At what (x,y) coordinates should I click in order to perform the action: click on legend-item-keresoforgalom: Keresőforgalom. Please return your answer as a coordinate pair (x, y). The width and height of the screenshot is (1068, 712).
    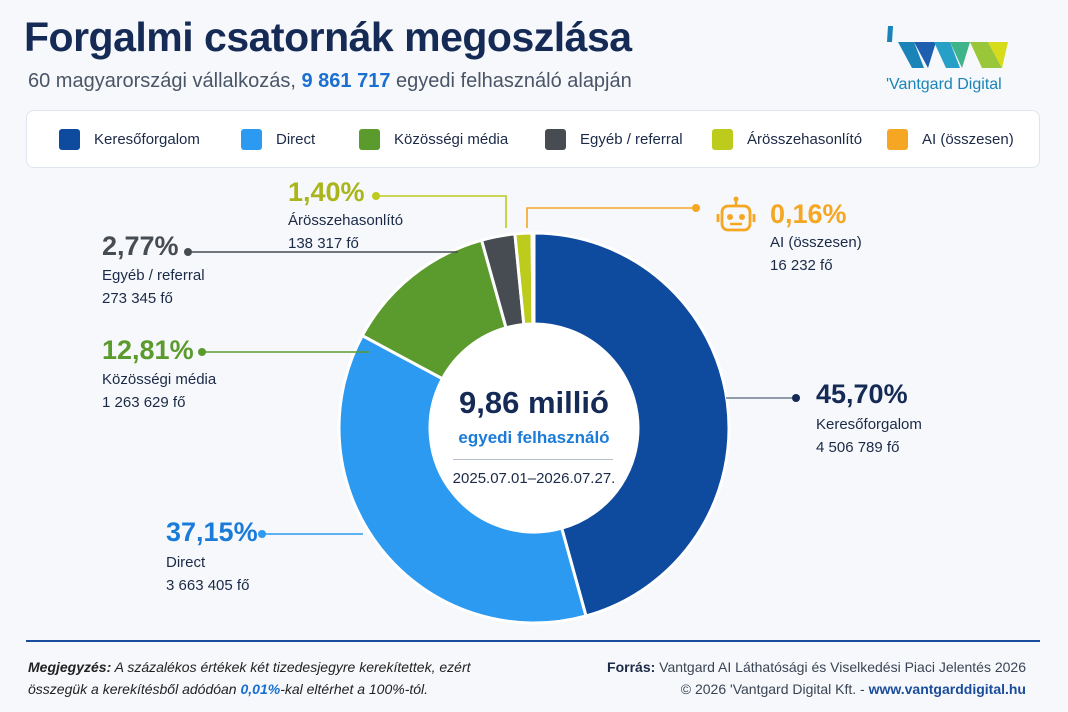
    Looking at the image, I should click on (129, 139).